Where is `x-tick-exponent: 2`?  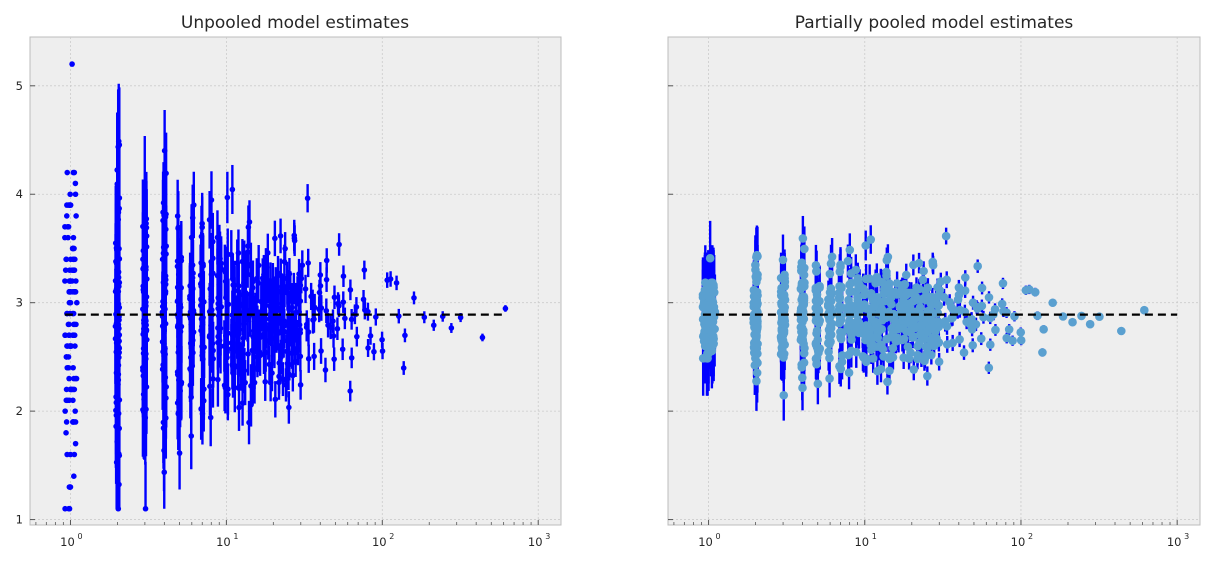 x-tick-exponent: 2 is located at coordinates (1030, 536).